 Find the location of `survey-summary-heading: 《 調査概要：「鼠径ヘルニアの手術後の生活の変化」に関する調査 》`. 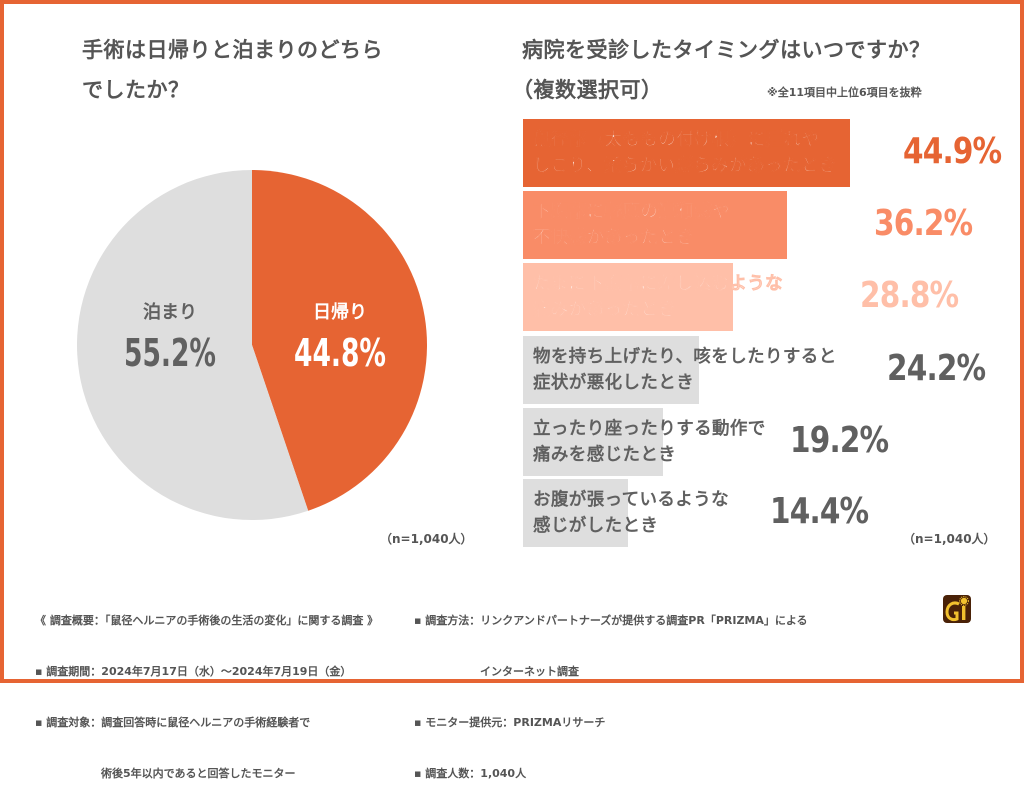

survey-summary-heading: 《 調査概要：「鼠径ヘルニアの手術後の生活の変化」に関する調査 》 is located at coordinates (207, 620).